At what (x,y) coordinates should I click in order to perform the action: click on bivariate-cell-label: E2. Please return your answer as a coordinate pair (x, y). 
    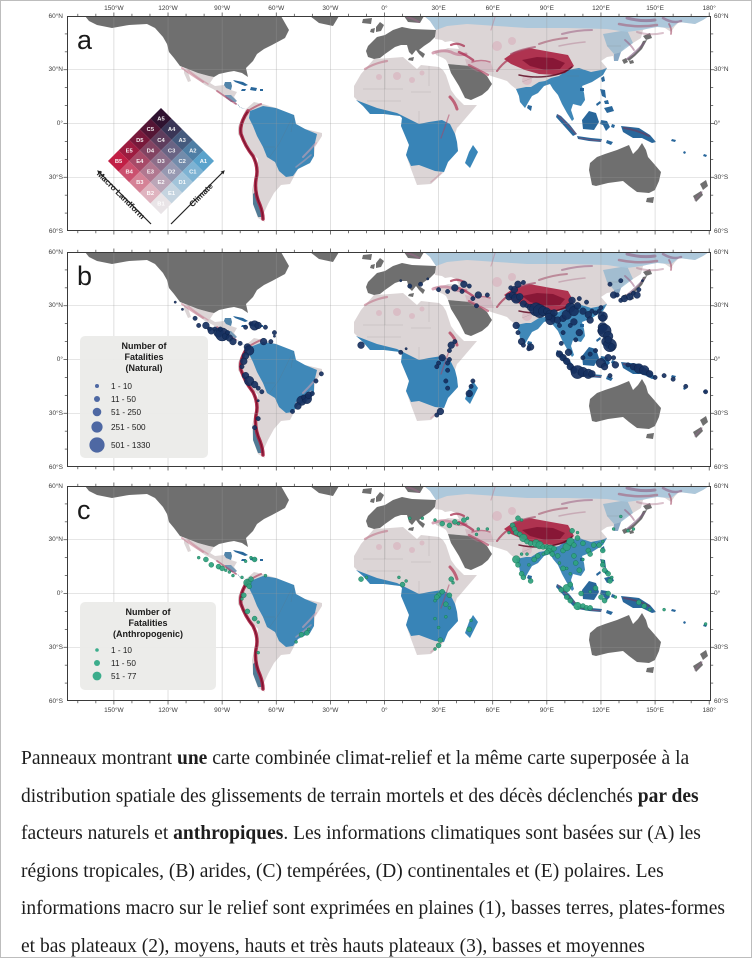
    Looking at the image, I should click on (160, 183).